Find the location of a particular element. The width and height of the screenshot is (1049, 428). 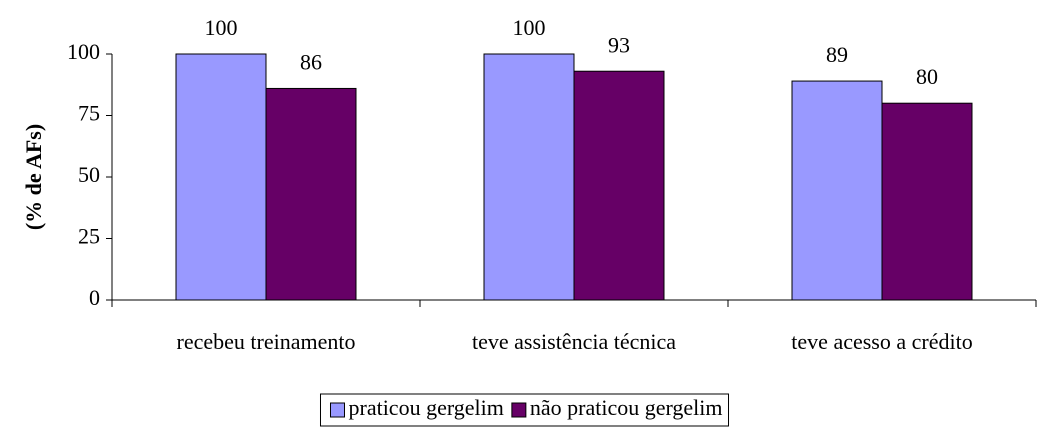

y-tick-label: 75 is located at coordinates (89, 113).